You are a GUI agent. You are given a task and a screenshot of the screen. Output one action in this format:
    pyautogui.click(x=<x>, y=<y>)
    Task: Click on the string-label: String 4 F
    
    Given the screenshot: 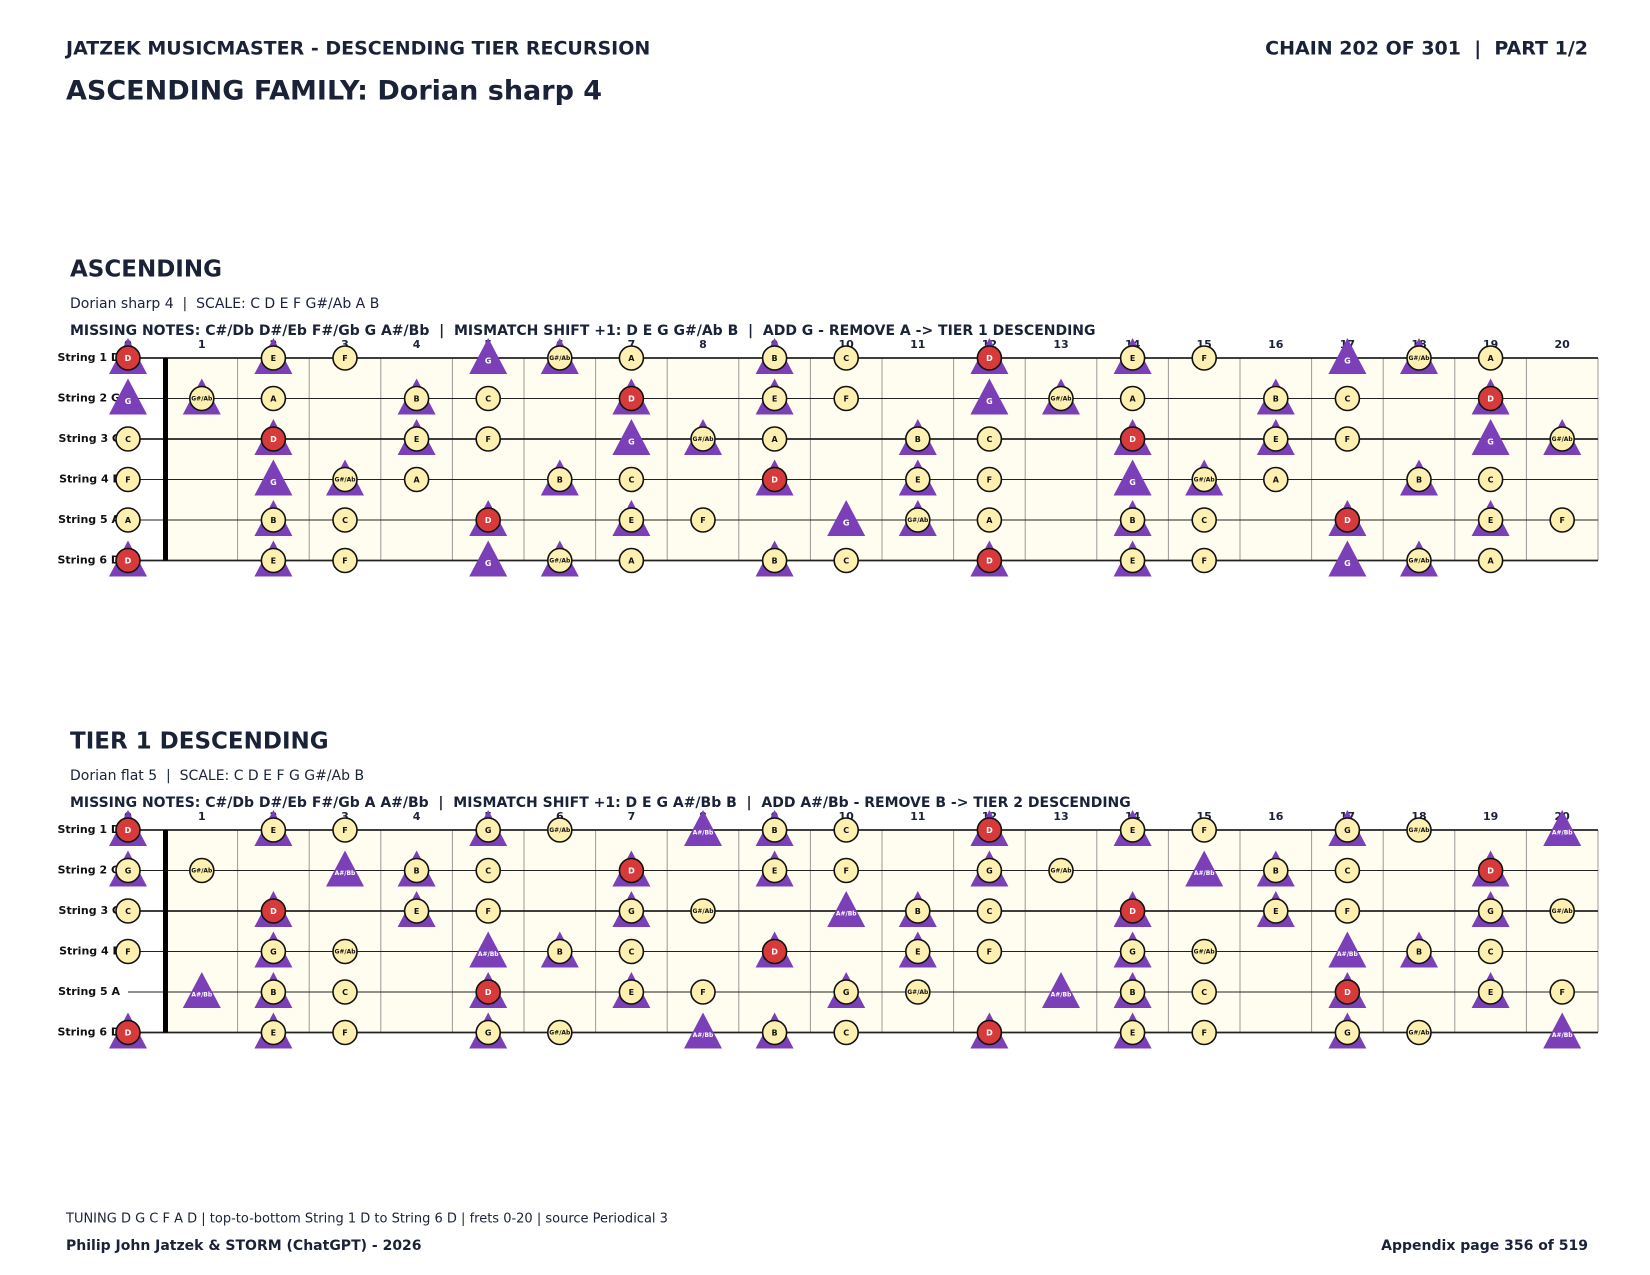 What is the action you would take?
    pyautogui.click(x=89, y=479)
    